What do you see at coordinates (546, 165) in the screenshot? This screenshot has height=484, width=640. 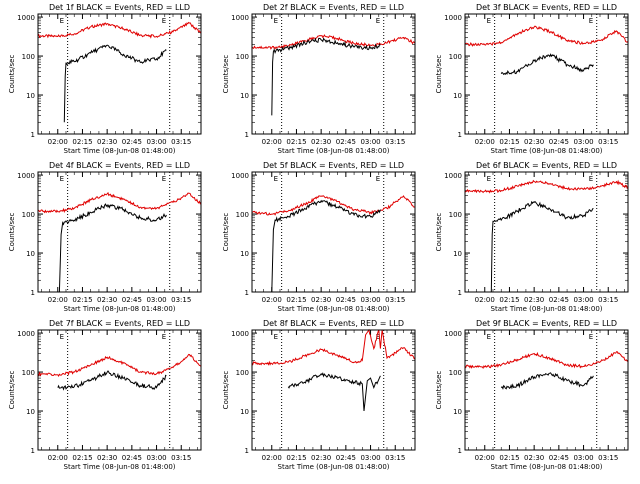 I see `panel-title: Det 6f BLACK = Events, RED = LLD` at bounding box center [546, 165].